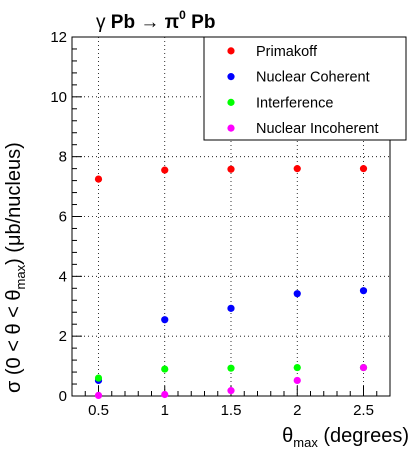 The image size is (417, 454). What do you see at coordinates (63, 396) in the screenshot?
I see `y-tick-label: 0` at bounding box center [63, 396].